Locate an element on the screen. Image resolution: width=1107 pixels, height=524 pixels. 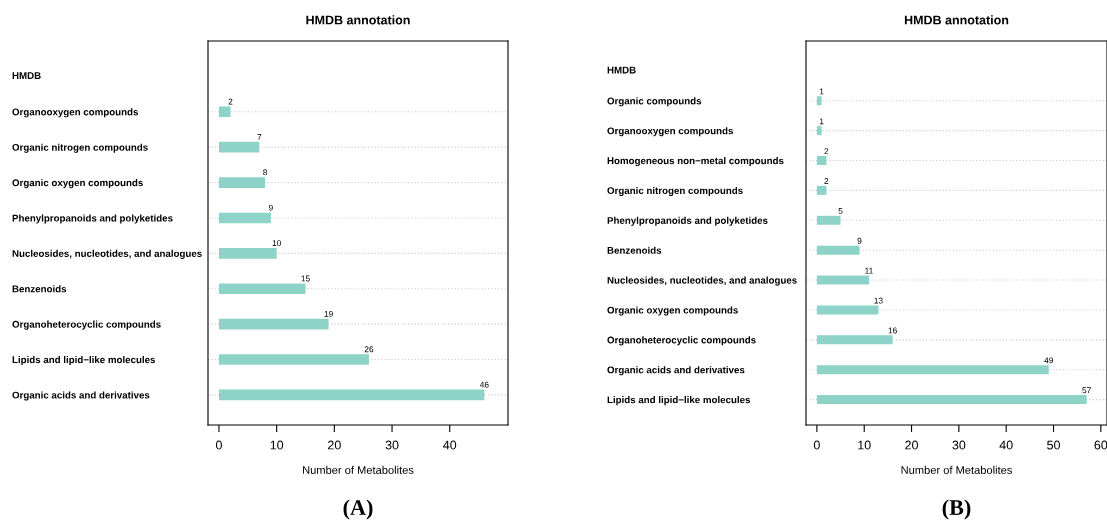
data-label: 46 is located at coordinates (484, 384).